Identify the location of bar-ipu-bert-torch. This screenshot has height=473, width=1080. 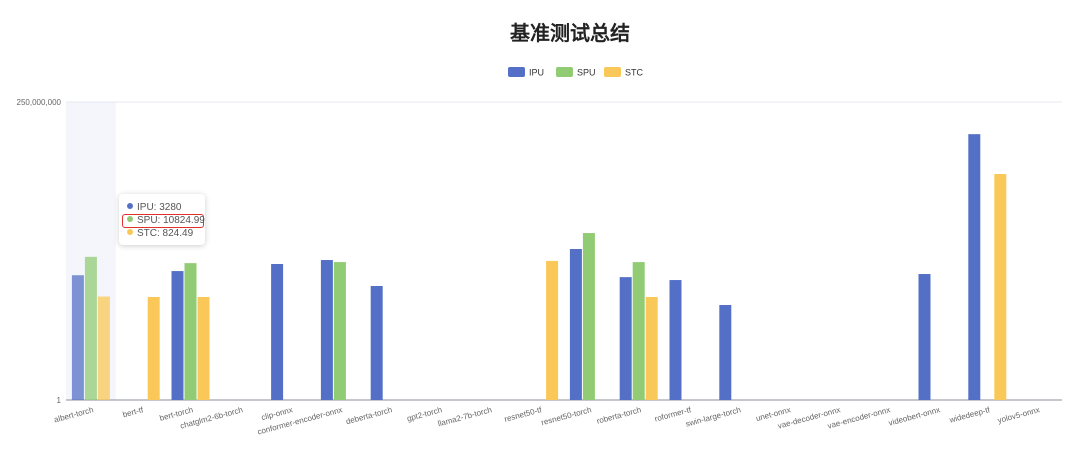
(177, 335).